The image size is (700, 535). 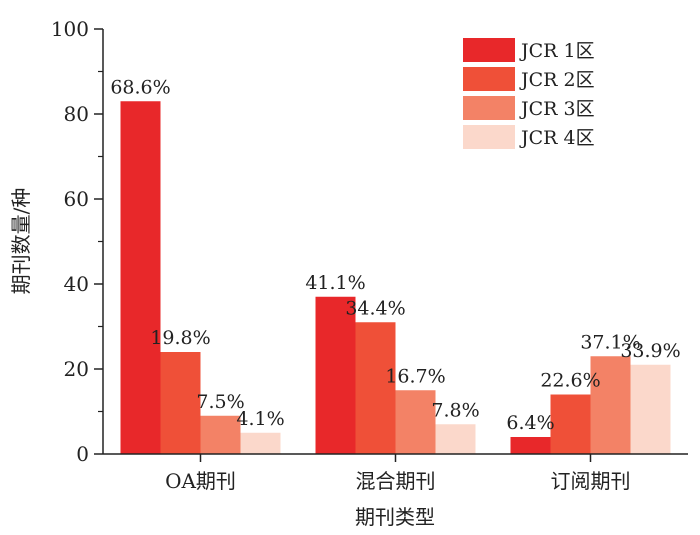 What do you see at coordinates (76, 114) in the screenshot?
I see `y-tick-label: 80` at bounding box center [76, 114].